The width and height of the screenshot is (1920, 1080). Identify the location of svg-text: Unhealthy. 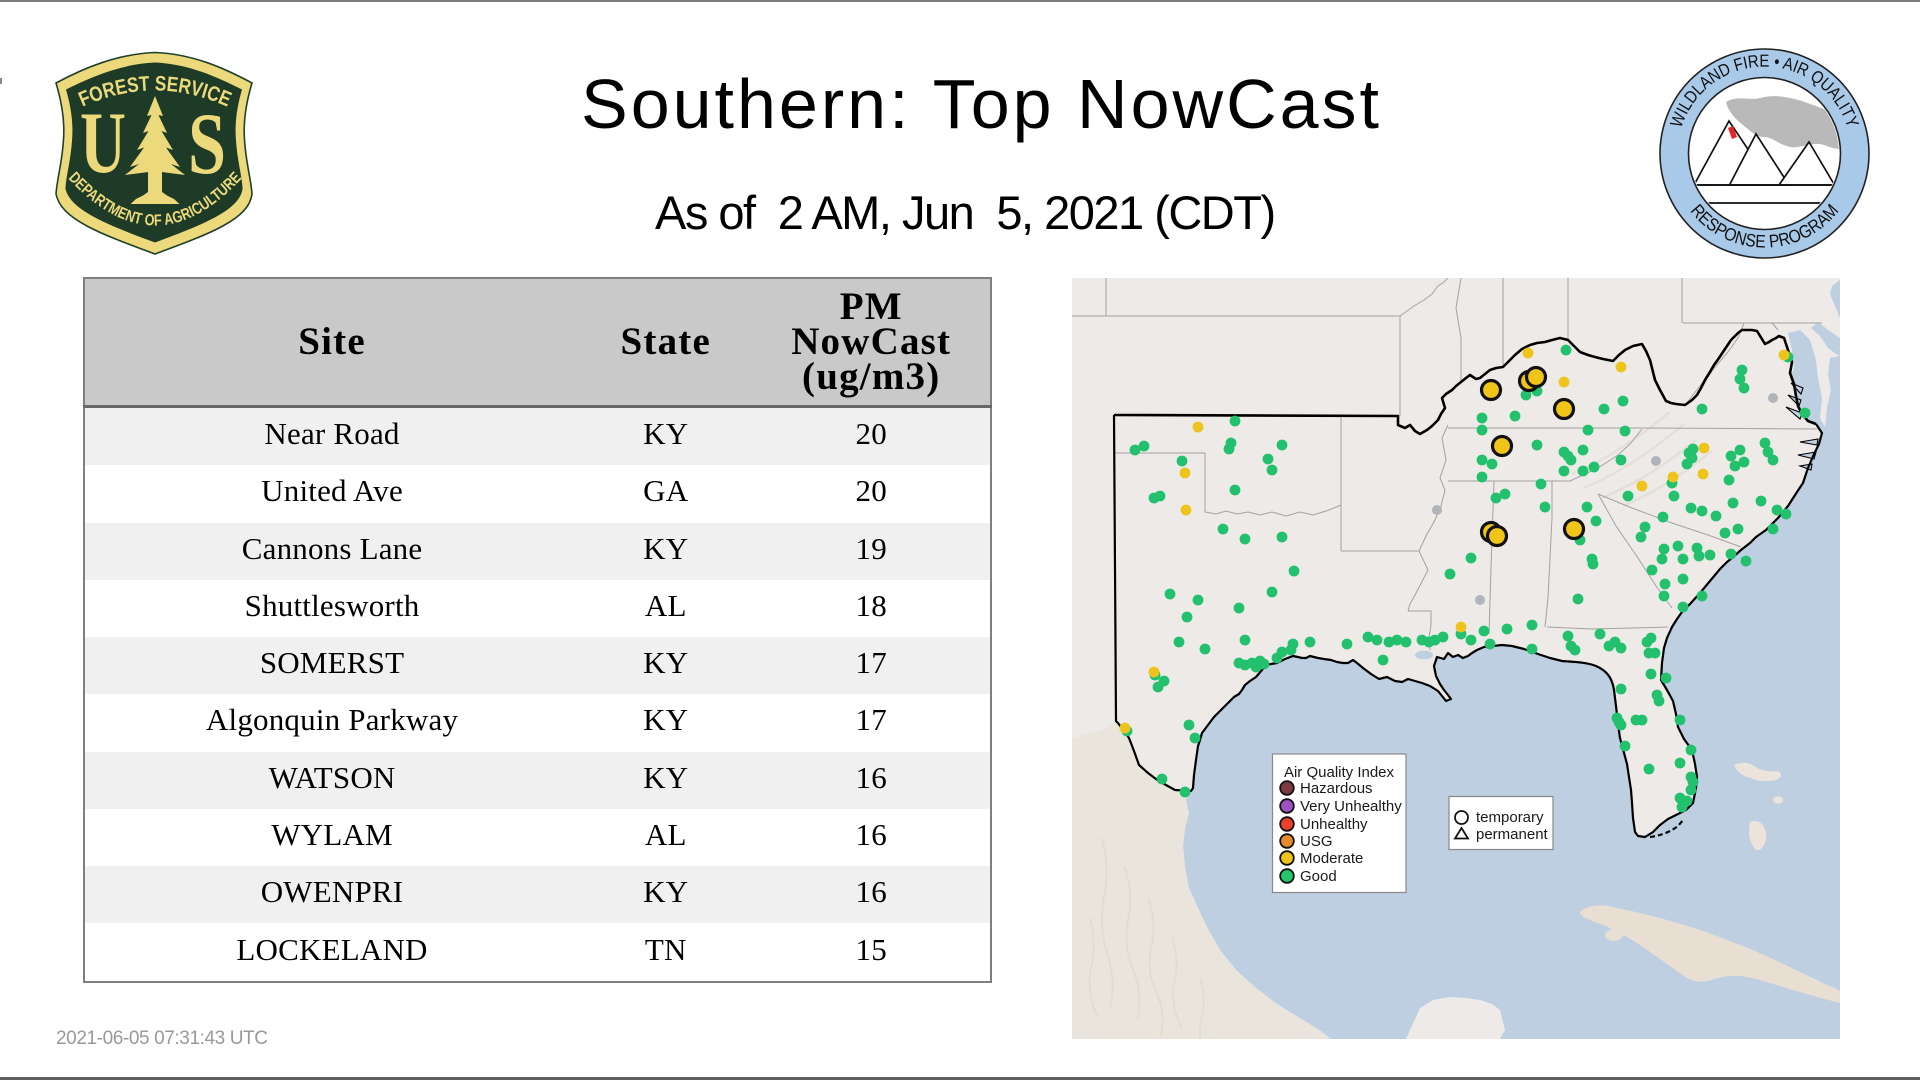
(1334, 824).